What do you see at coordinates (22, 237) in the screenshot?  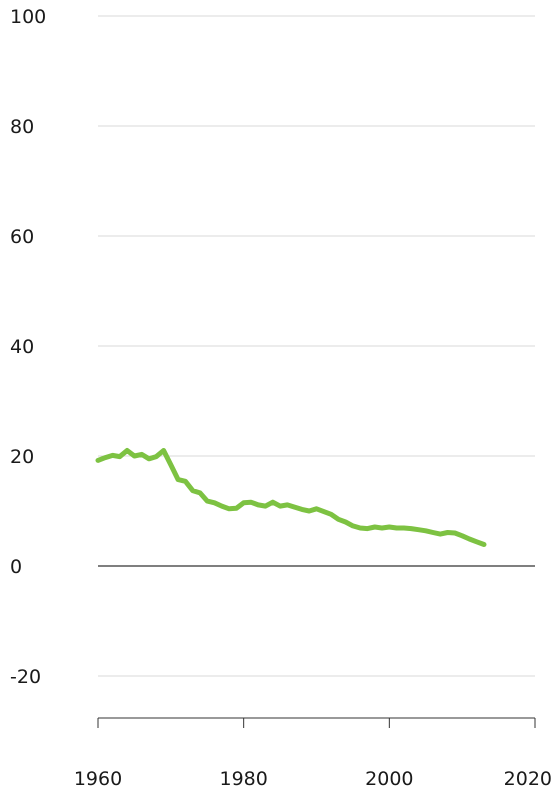 I see `y-tick-label: 60` at bounding box center [22, 237].